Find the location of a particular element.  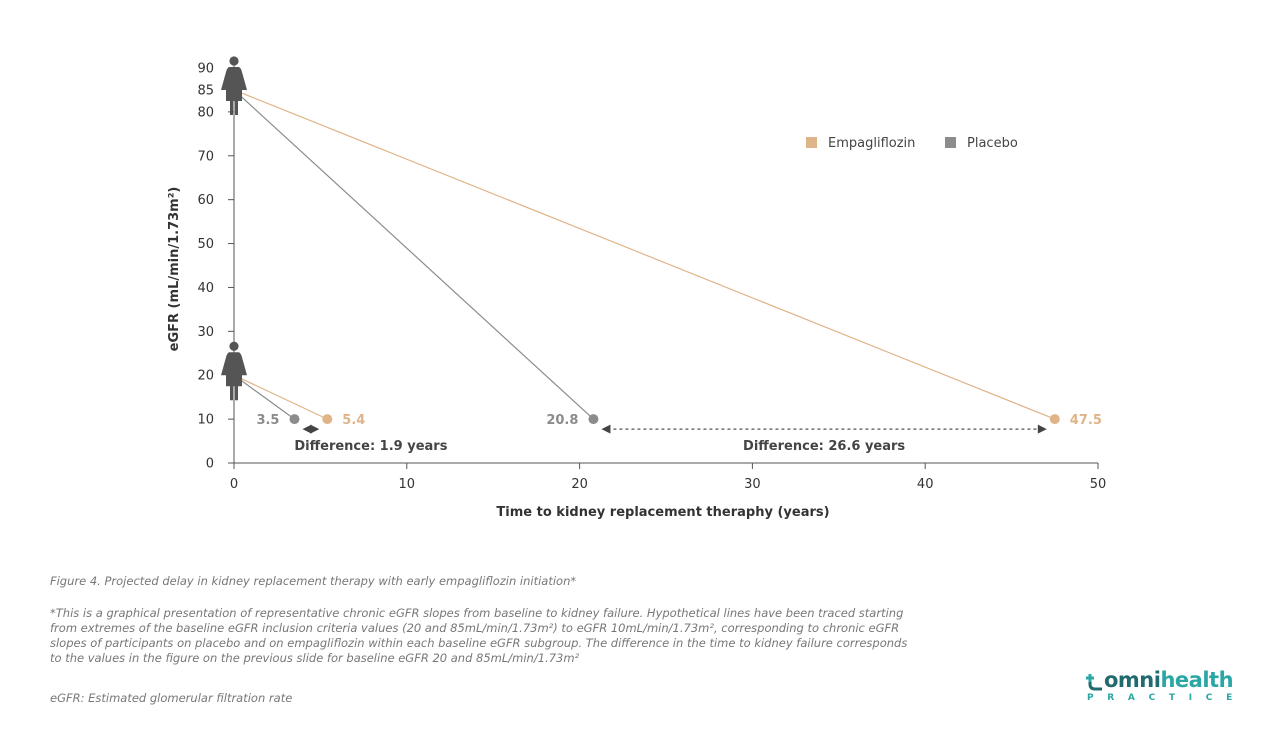

x-tick-label: 40 is located at coordinates (925, 484).